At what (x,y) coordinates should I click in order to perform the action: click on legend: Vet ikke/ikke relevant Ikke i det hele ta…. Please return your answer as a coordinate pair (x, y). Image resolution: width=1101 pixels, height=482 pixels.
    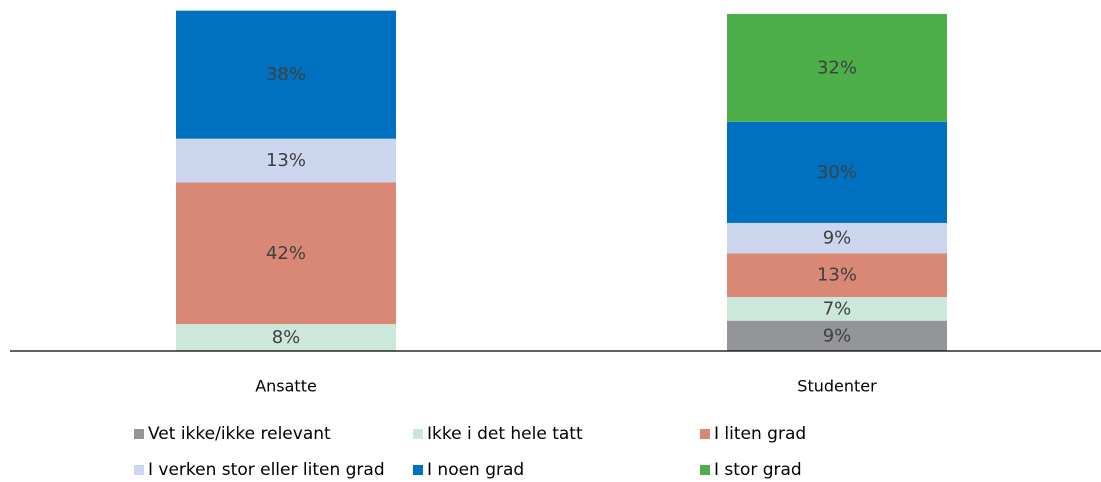
    Looking at the image, I should click on (470, 452).